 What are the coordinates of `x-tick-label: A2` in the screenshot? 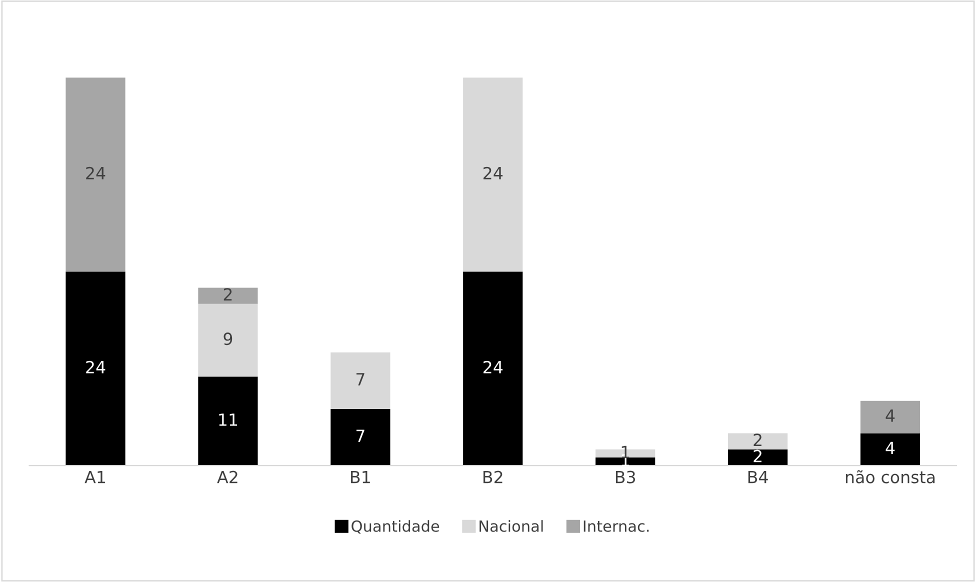 It's located at (227, 477).